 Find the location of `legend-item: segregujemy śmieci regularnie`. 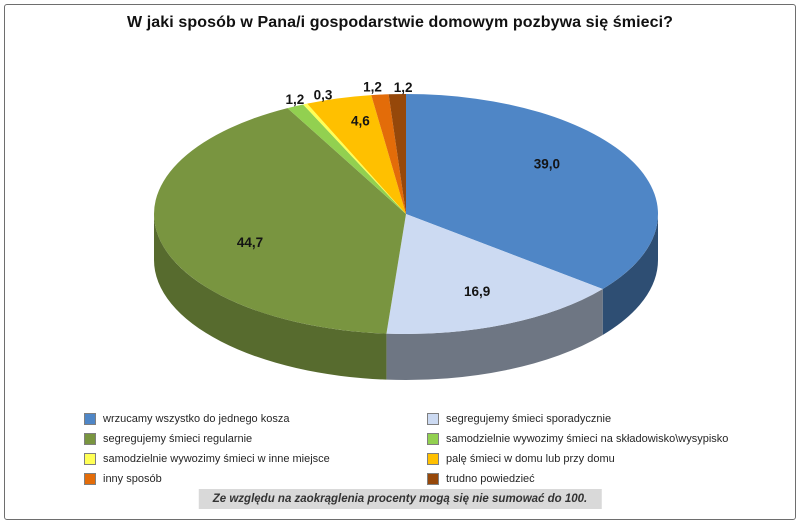

legend-item: segregujemy śmieci regularnie is located at coordinates (207, 439).